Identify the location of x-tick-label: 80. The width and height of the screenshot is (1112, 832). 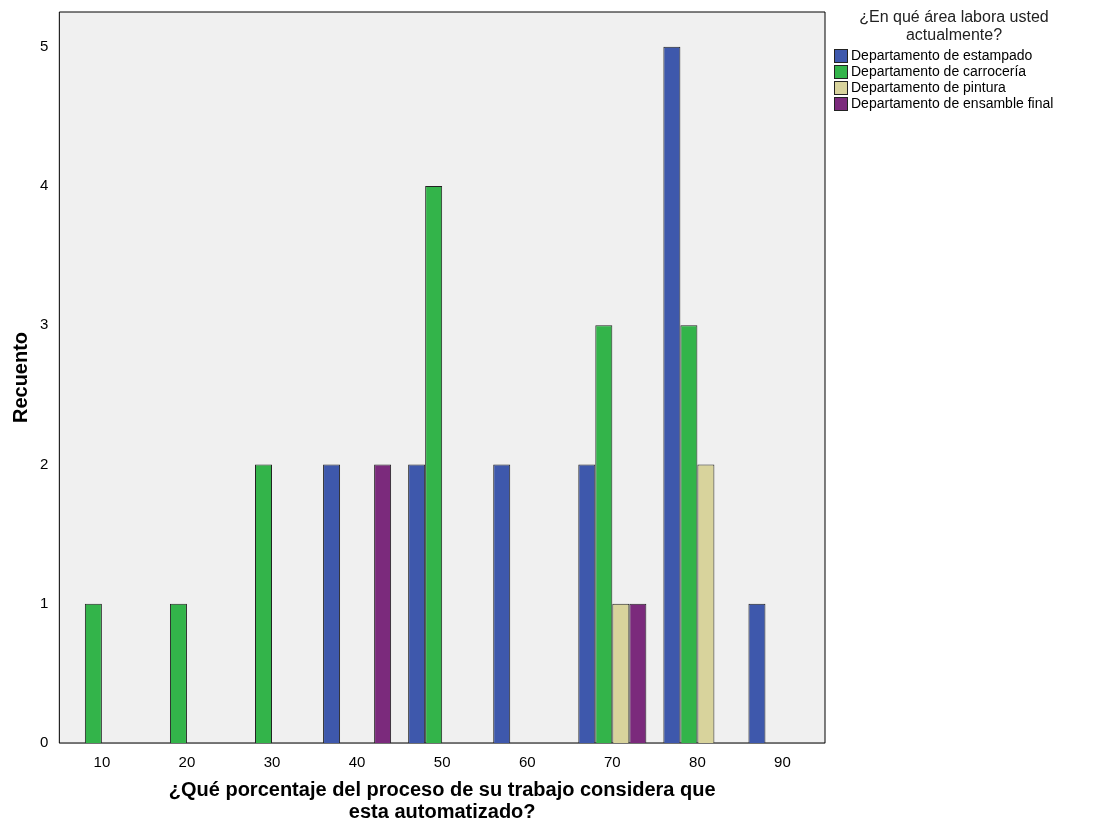
(697, 762).